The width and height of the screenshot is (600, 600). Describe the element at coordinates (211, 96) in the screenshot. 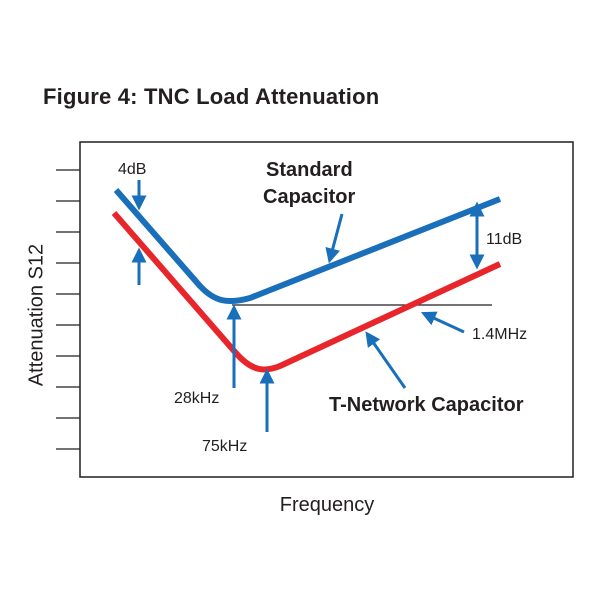

I see `figure-title: Figure 4: TNC Load Attenuation` at that location.